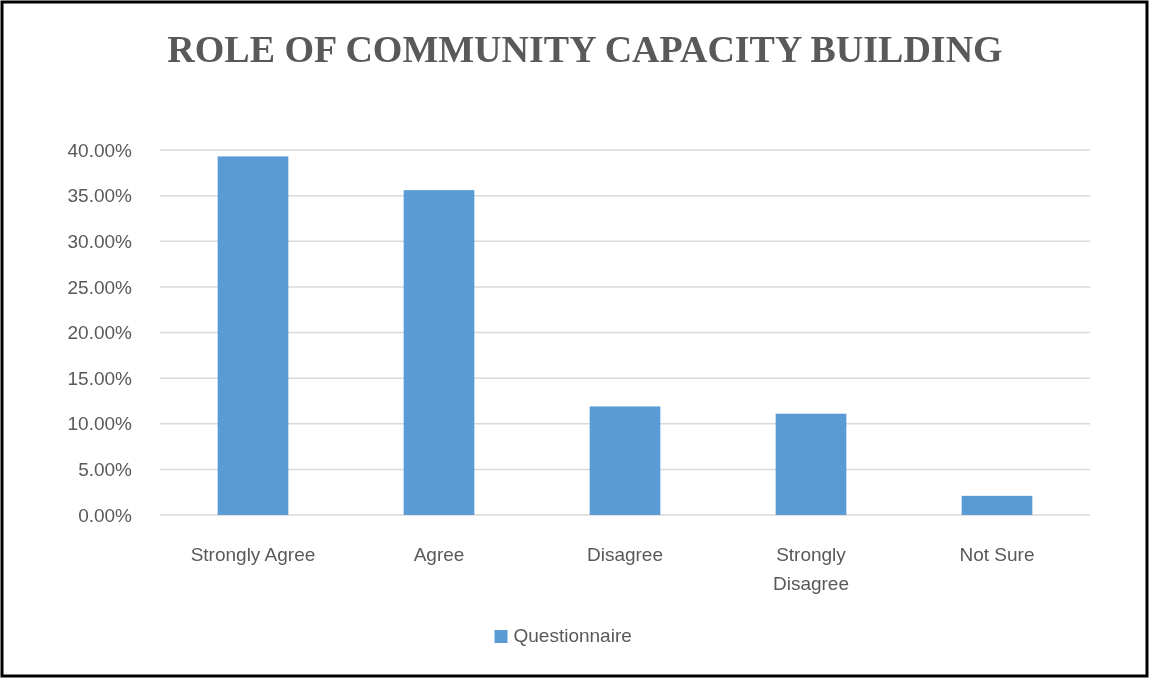  Describe the element at coordinates (625, 554) in the screenshot. I see `x-tick-label: Disagree` at that location.